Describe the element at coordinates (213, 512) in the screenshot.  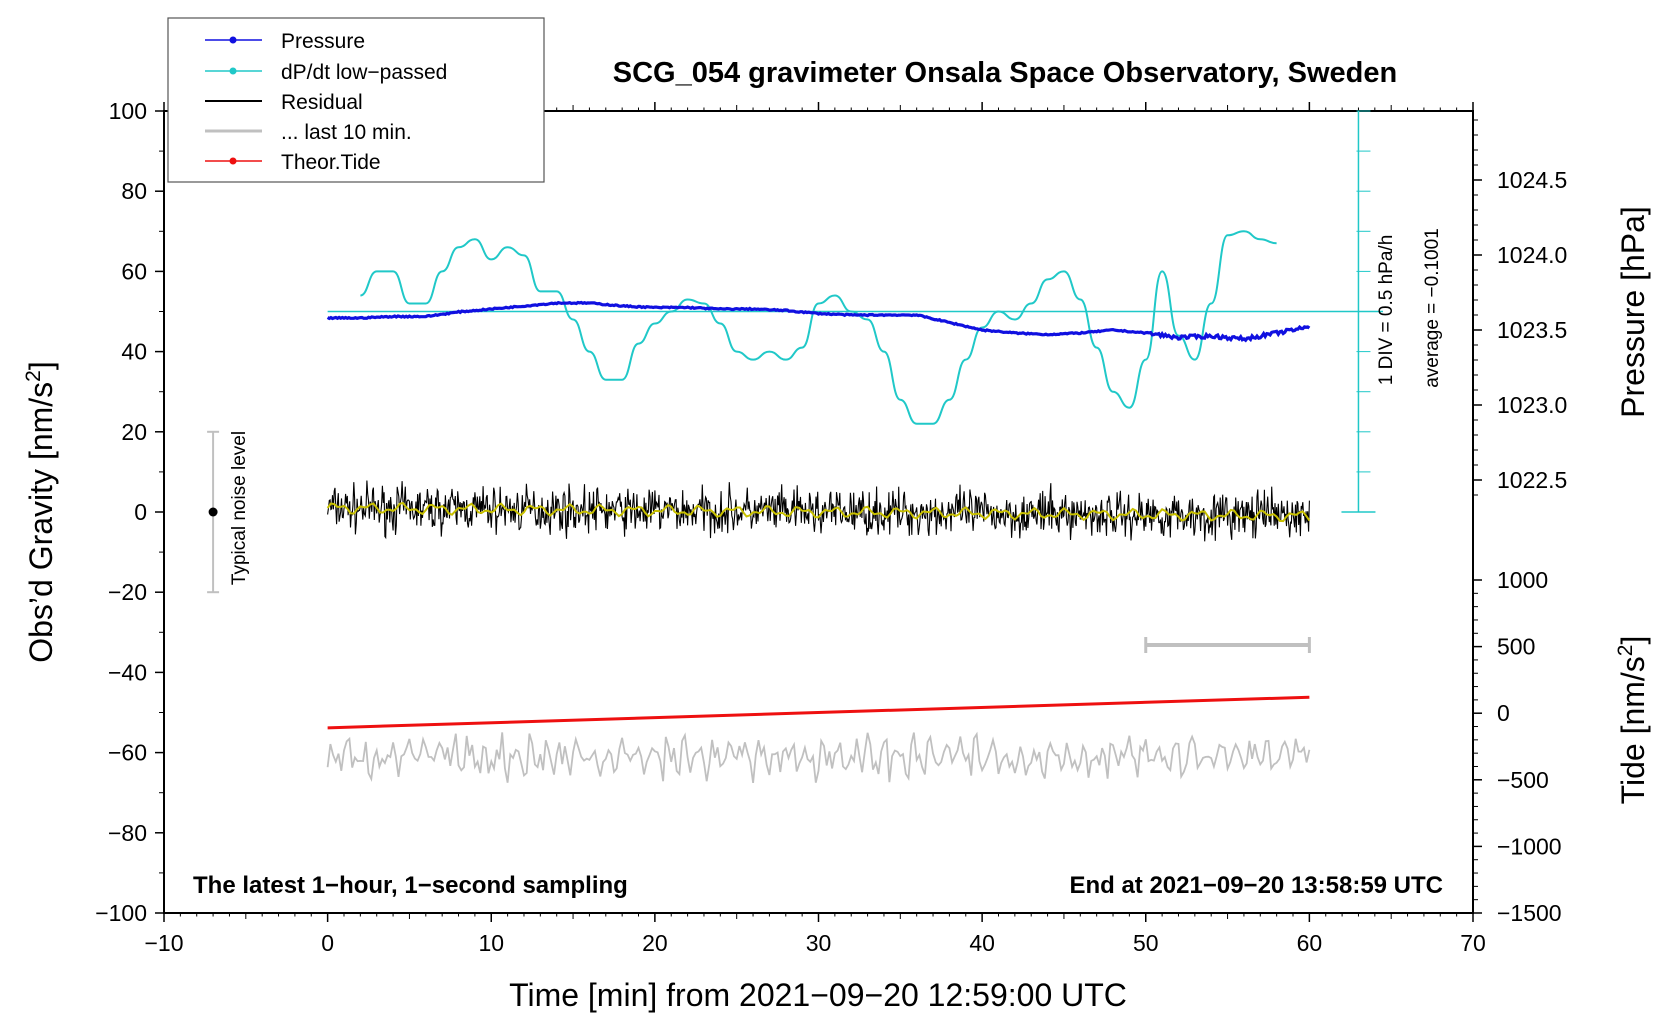
I see `noise-bar-center-dot` at that location.